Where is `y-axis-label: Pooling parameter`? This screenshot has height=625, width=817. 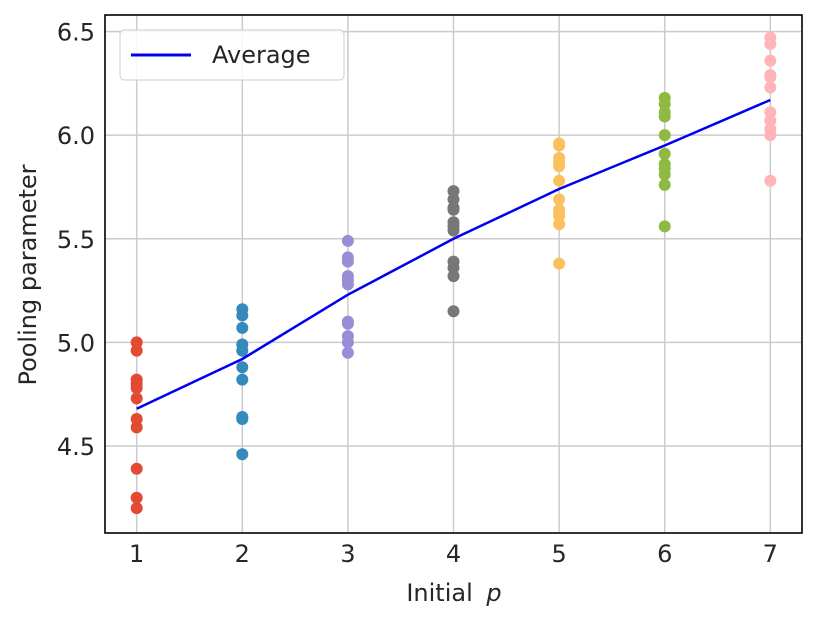
y-axis-label: Pooling parameter is located at coordinates (28, 274).